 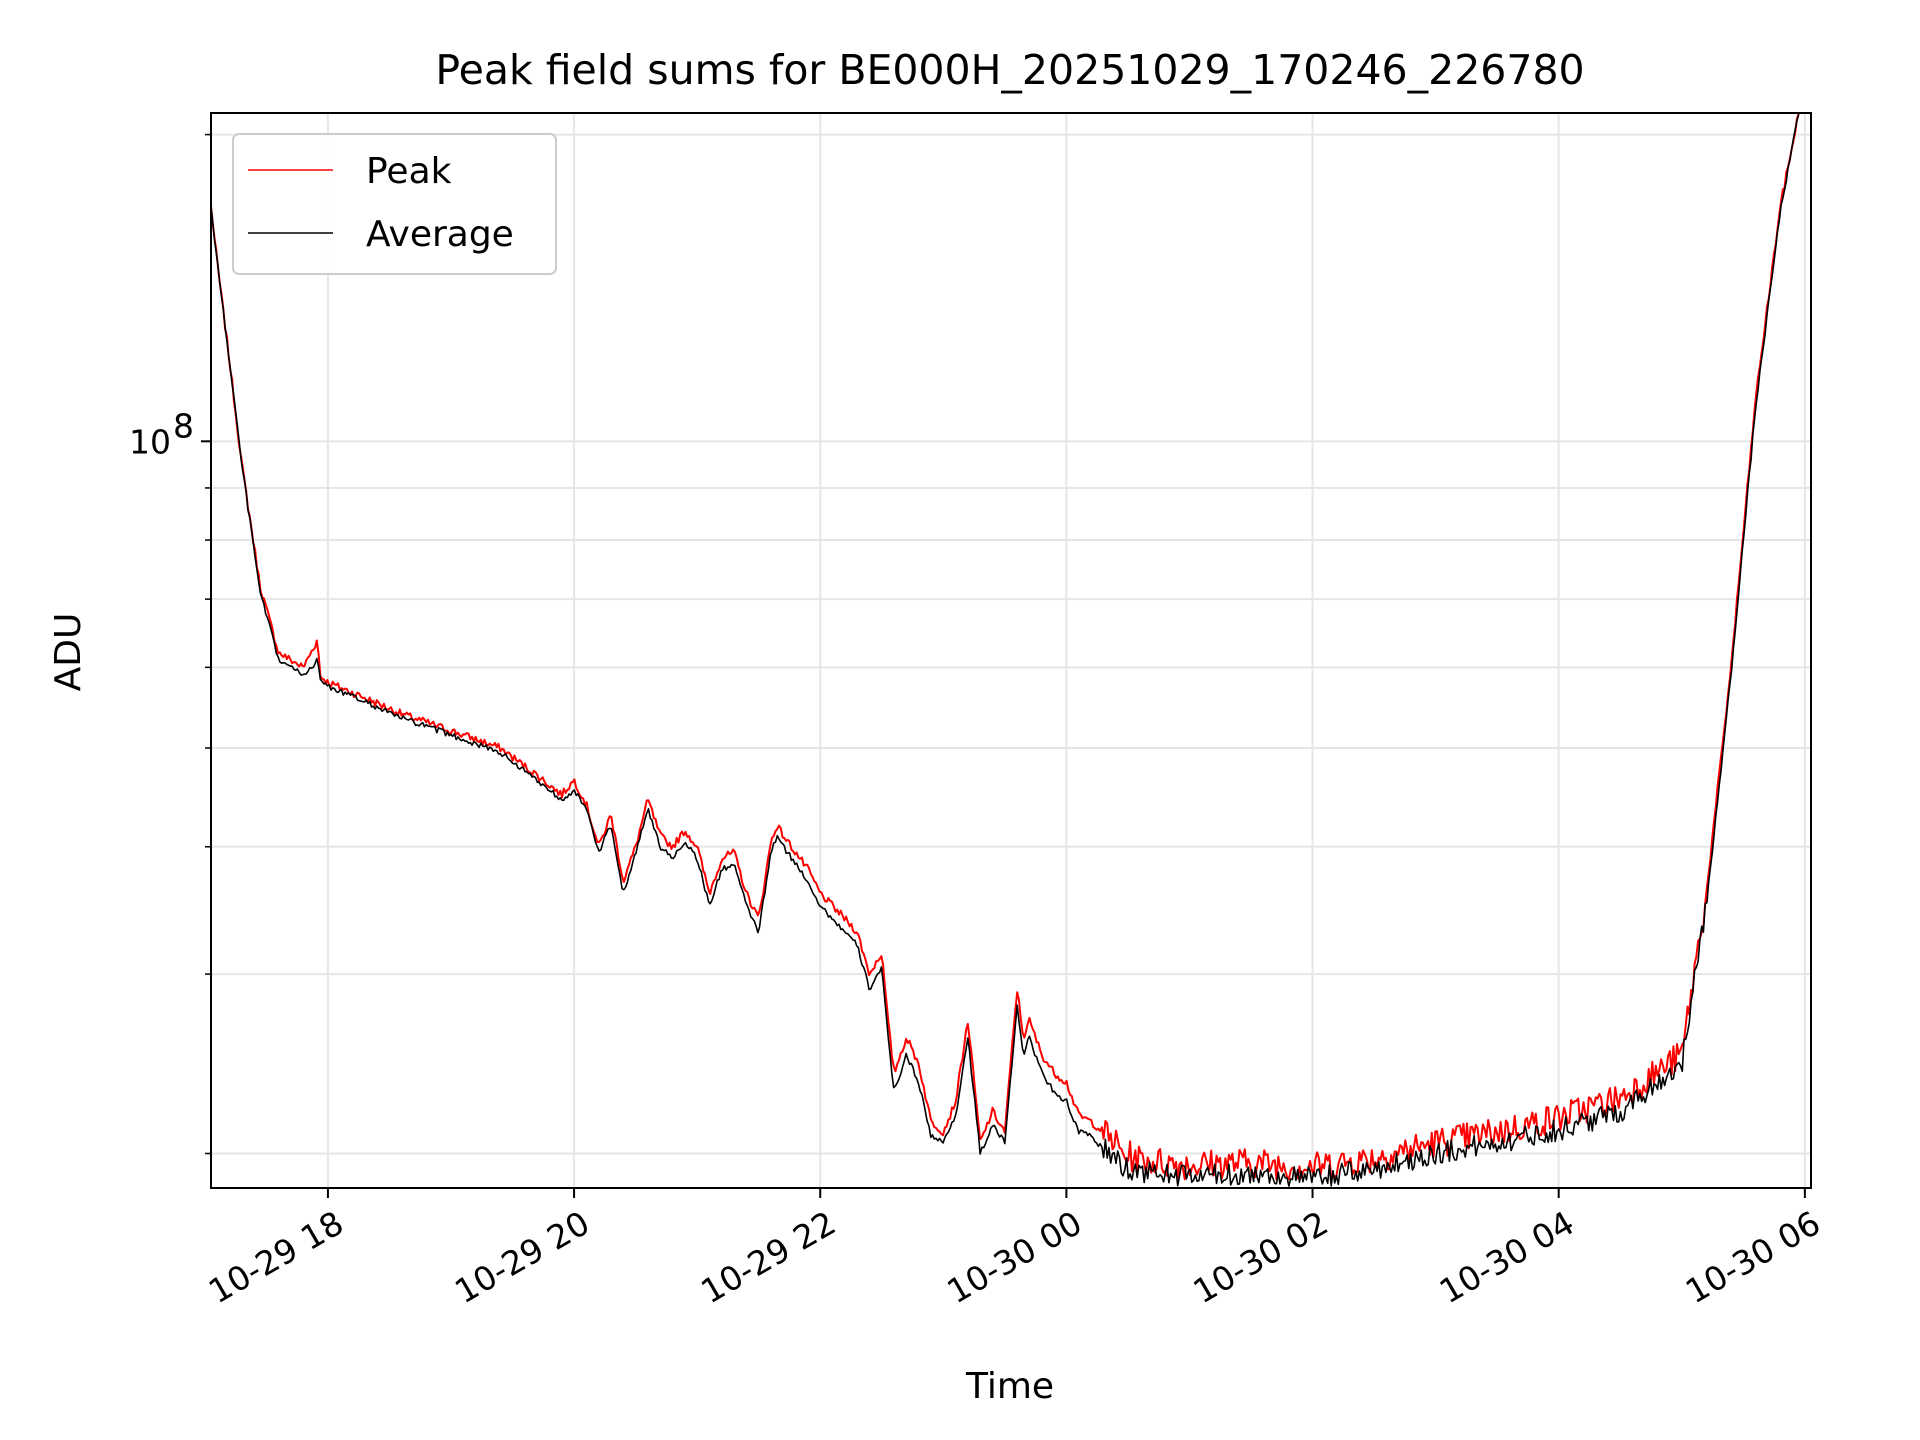 I want to click on legend-peak-label: Peak, so click(x=409, y=171).